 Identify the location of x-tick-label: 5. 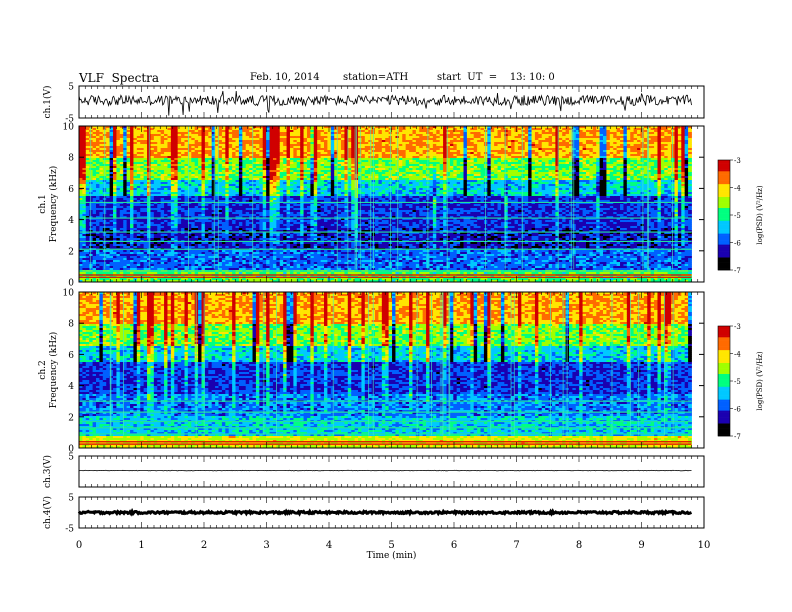
(391, 545).